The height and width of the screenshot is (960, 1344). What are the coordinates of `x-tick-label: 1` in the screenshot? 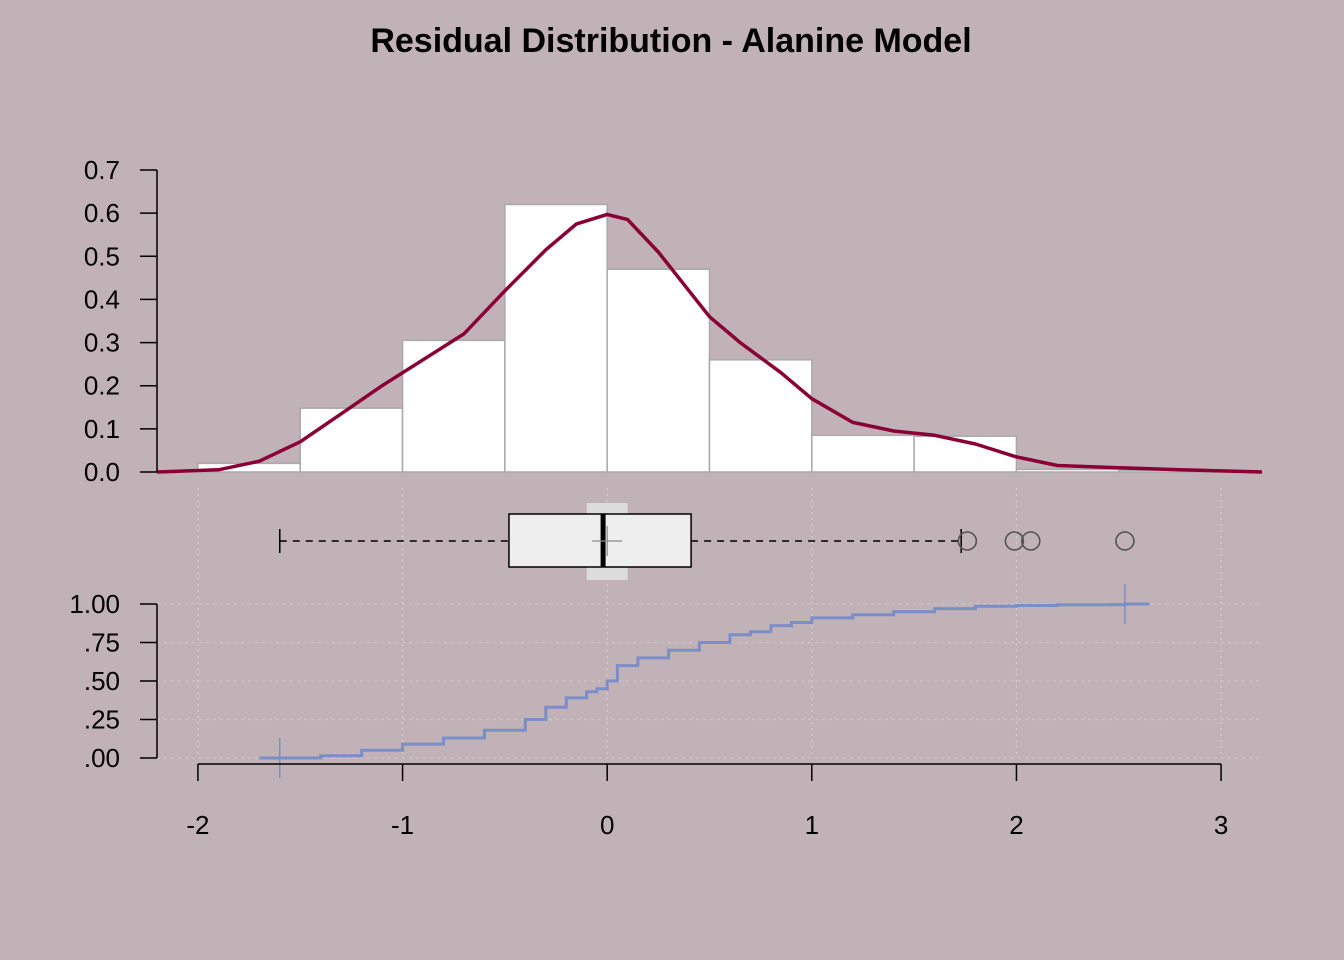 It's located at (812, 825).